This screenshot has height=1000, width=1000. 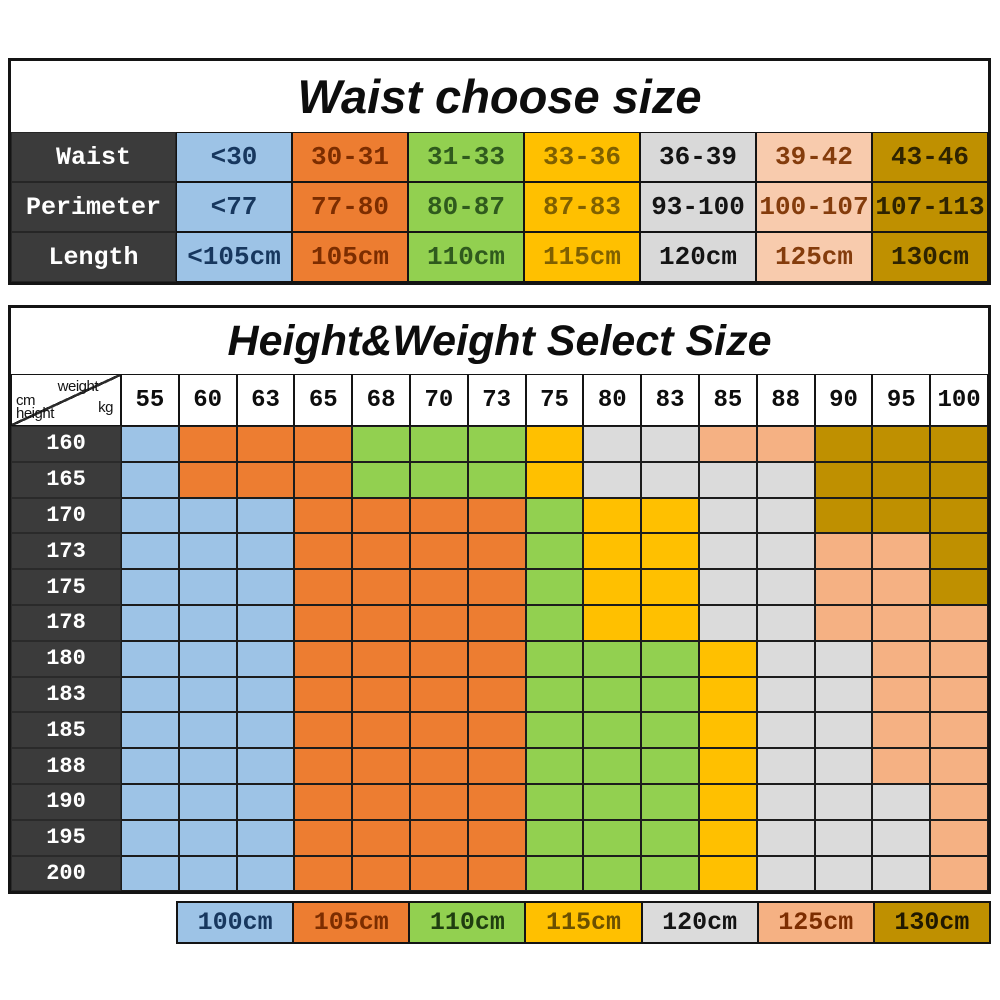 I want to click on weight-column-header: 70, so click(x=438, y=400).